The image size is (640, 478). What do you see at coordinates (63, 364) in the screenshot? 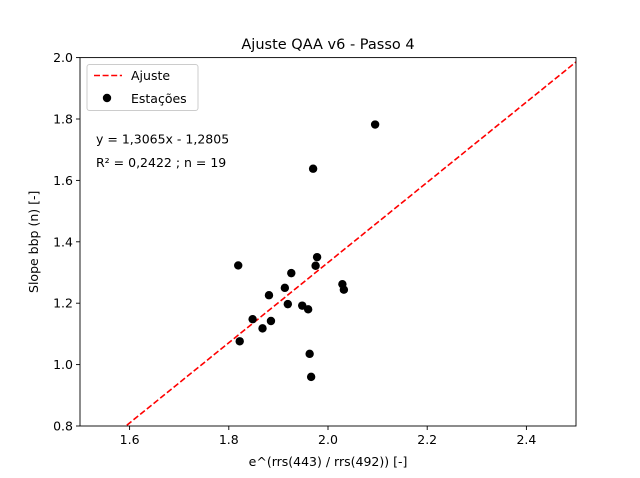
I see `y-tick-label: 1.0` at bounding box center [63, 364].